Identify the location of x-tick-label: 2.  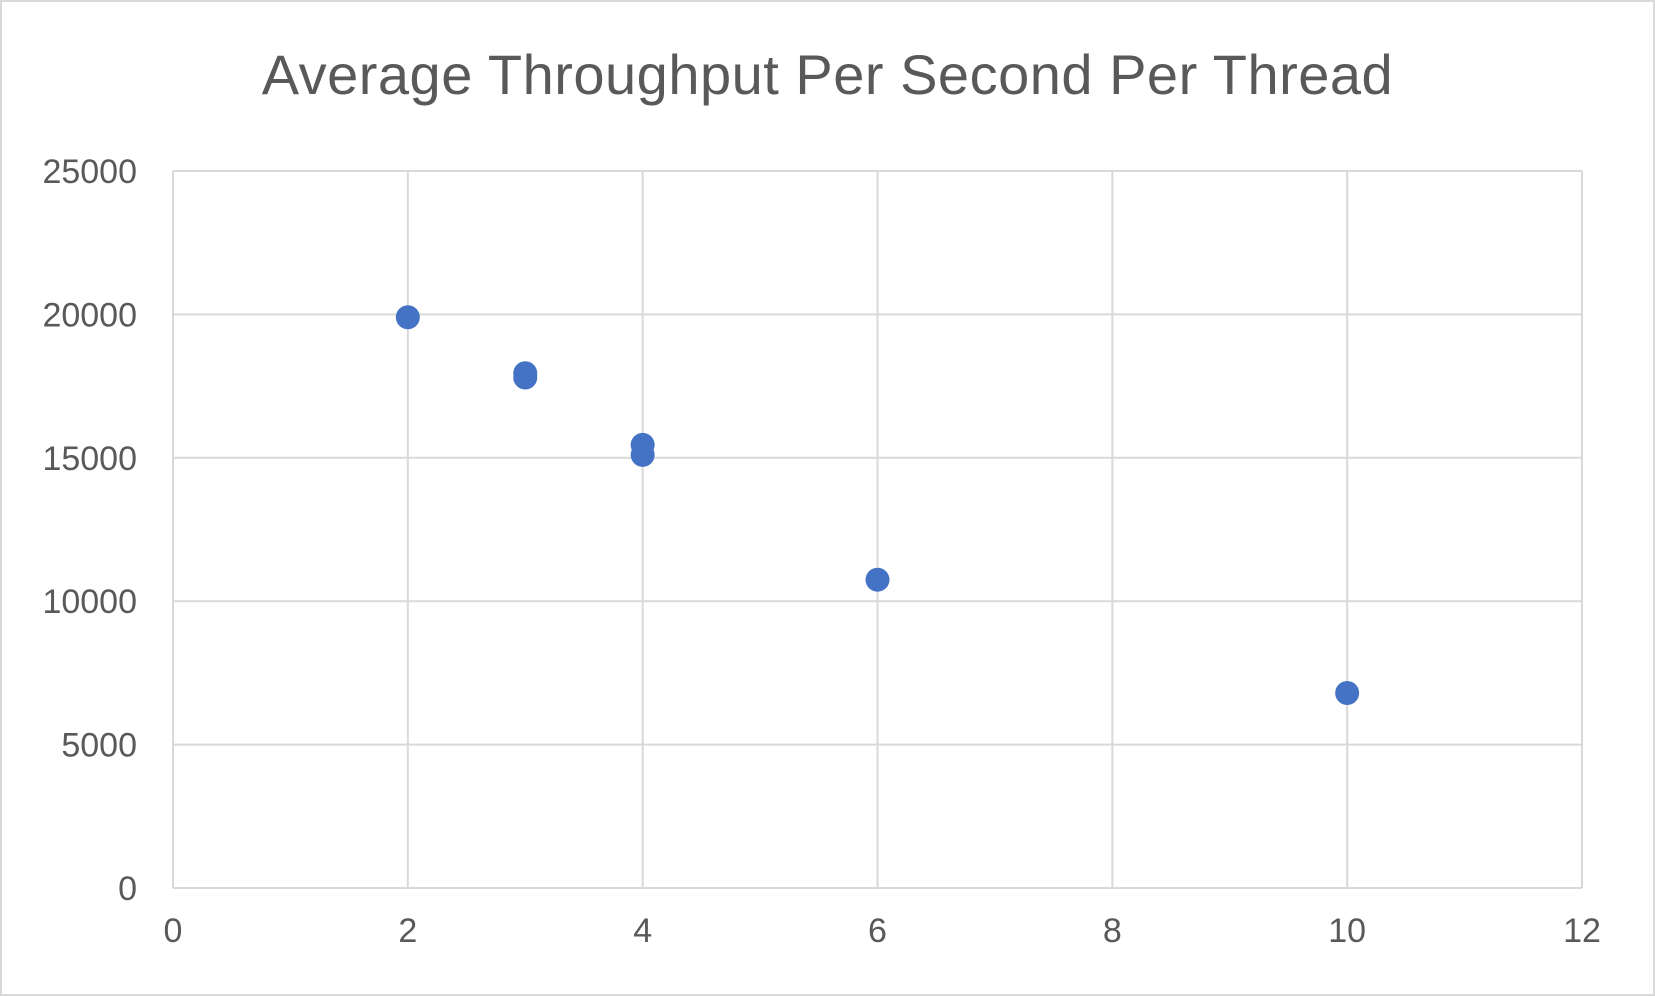
(407, 931).